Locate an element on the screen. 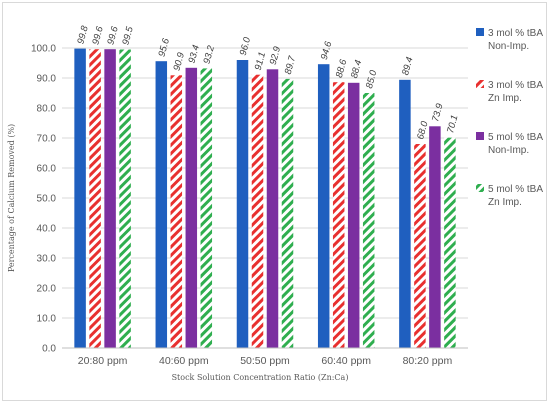 This screenshot has height=404, width=550. x-category-label: 60:40 ppm is located at coordinates (346, 361).